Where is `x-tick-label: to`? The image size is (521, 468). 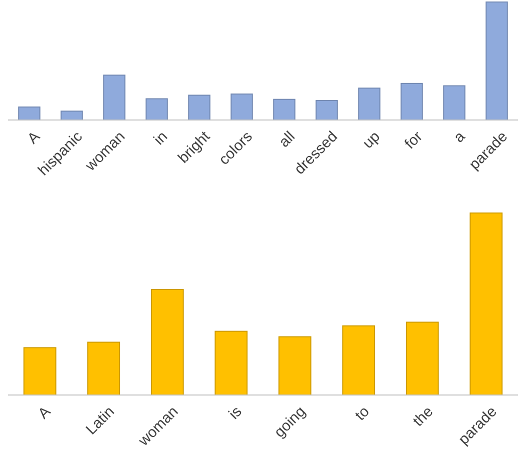 x-tick-label: to is located at coordinates (362, 413).